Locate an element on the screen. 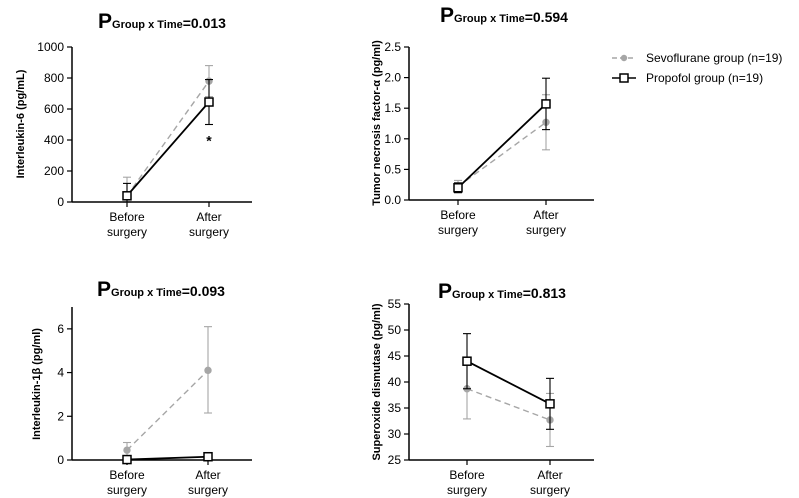  legend-item: Propofol group (n=19) is located at coordinates (687, 78).